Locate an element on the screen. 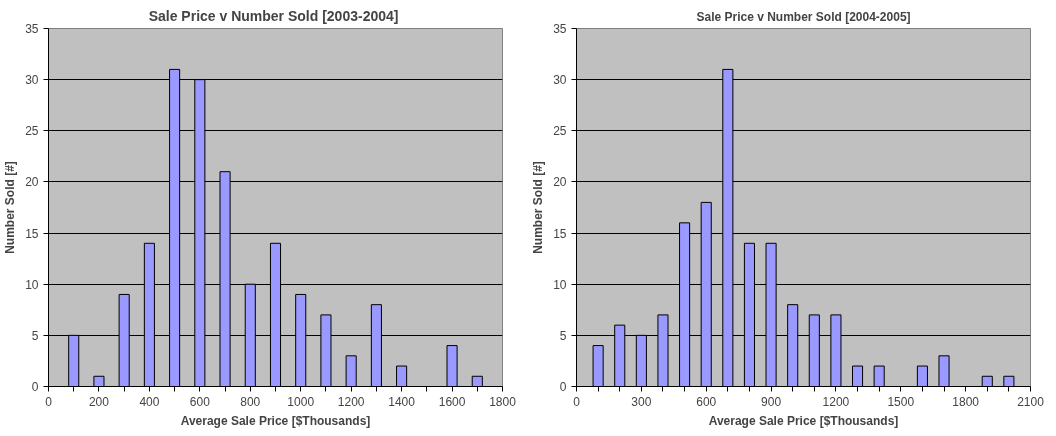 The height and width of the screenshot is (436, 1056). x-tick-label: 800 is located at coordinates (250, 401).